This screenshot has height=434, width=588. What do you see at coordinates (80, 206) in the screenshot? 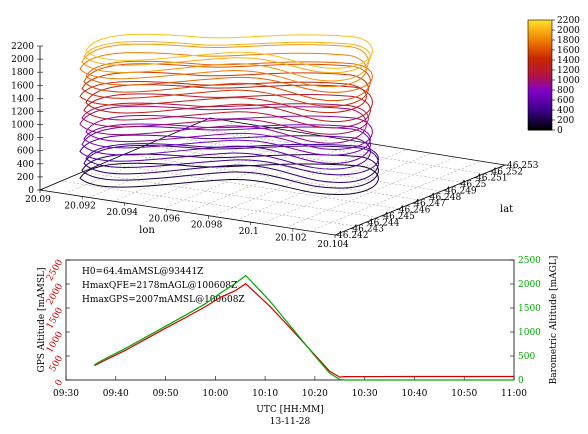
I see `lon-tick-label: 20.092` at bounding box center [80, 206].